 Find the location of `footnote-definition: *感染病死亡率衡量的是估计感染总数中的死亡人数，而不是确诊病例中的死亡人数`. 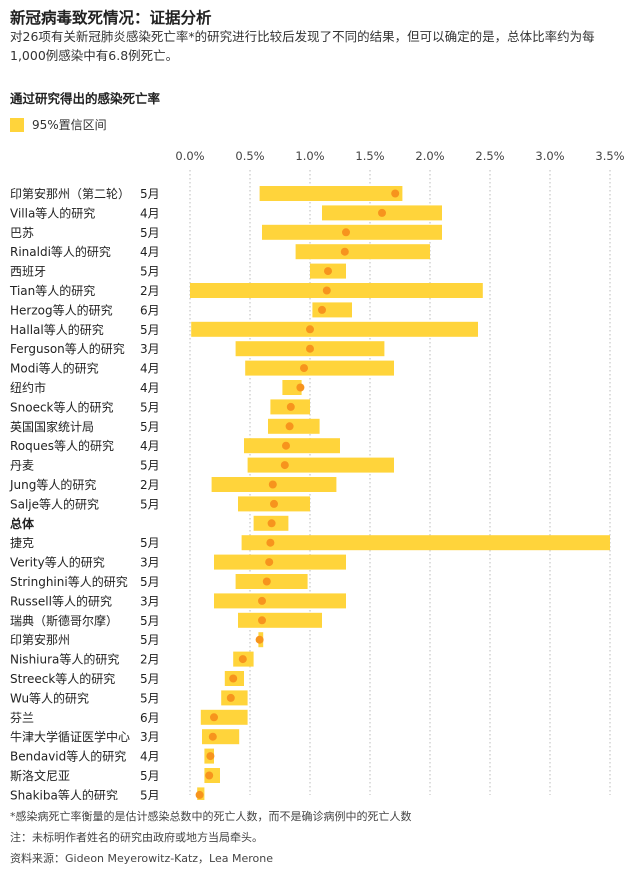

footnote-definition: *感染病死亡率衡量的是估计感染总数中的死亡人数，而不是确诊病例中的死亡人数 is located at coordinates (211, 816).